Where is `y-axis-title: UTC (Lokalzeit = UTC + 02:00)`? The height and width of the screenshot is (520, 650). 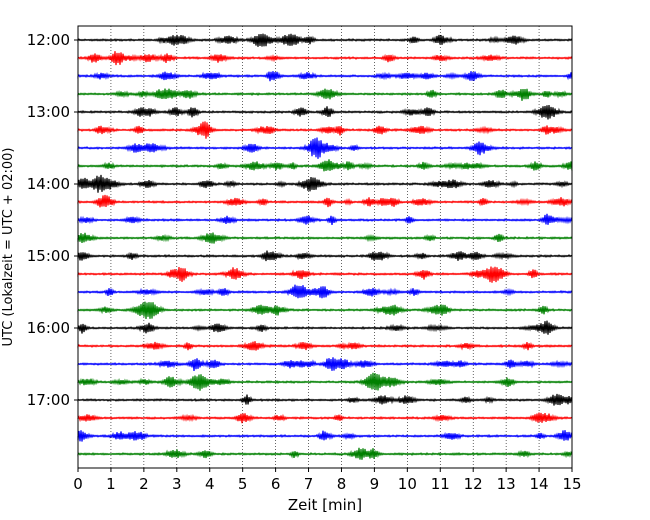 y-axis-title: UTC (Lokalzeit = UTC + 02:00) is located at coordinates (8, 247).